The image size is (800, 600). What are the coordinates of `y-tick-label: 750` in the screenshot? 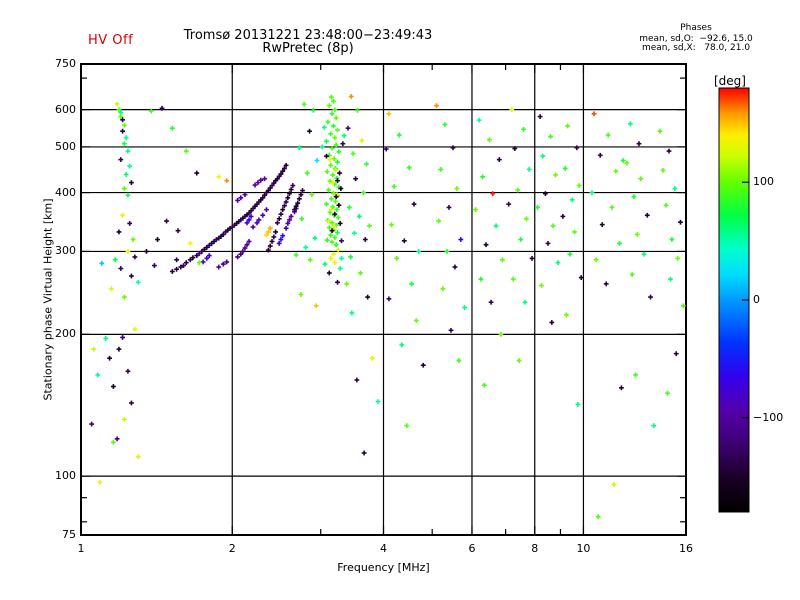 It's located at (65, 63).